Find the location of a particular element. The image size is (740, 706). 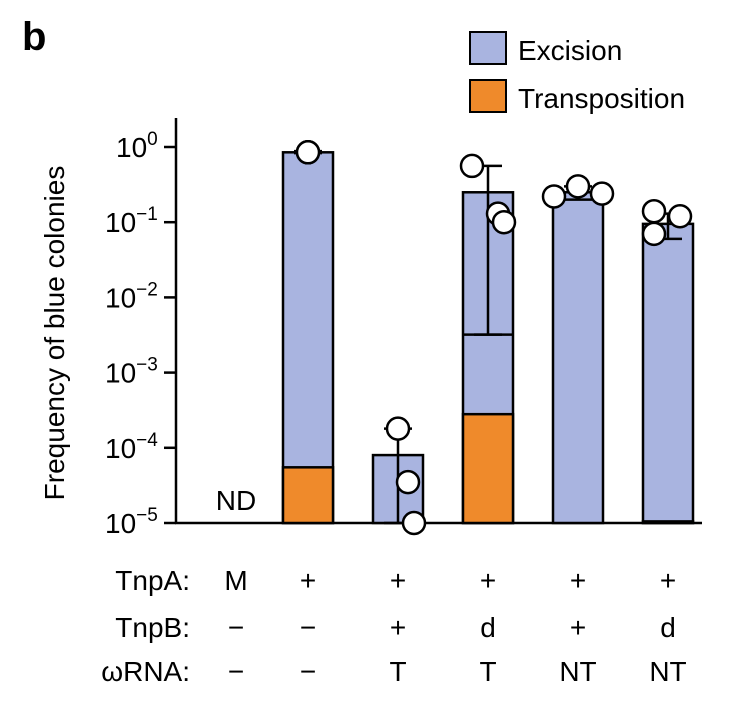

y-tick-label: 10⁻⁵ is located at coordinates (131, 522).